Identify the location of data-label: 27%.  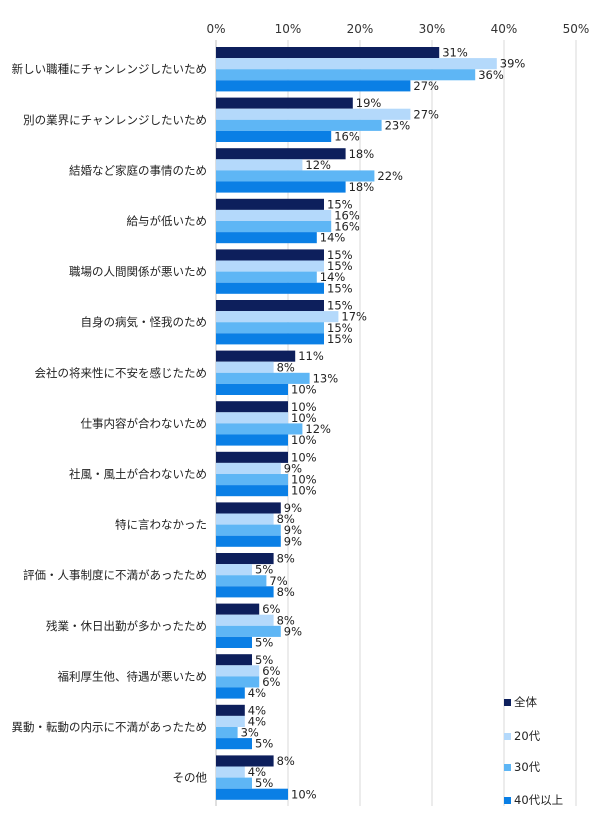
(426, 114).